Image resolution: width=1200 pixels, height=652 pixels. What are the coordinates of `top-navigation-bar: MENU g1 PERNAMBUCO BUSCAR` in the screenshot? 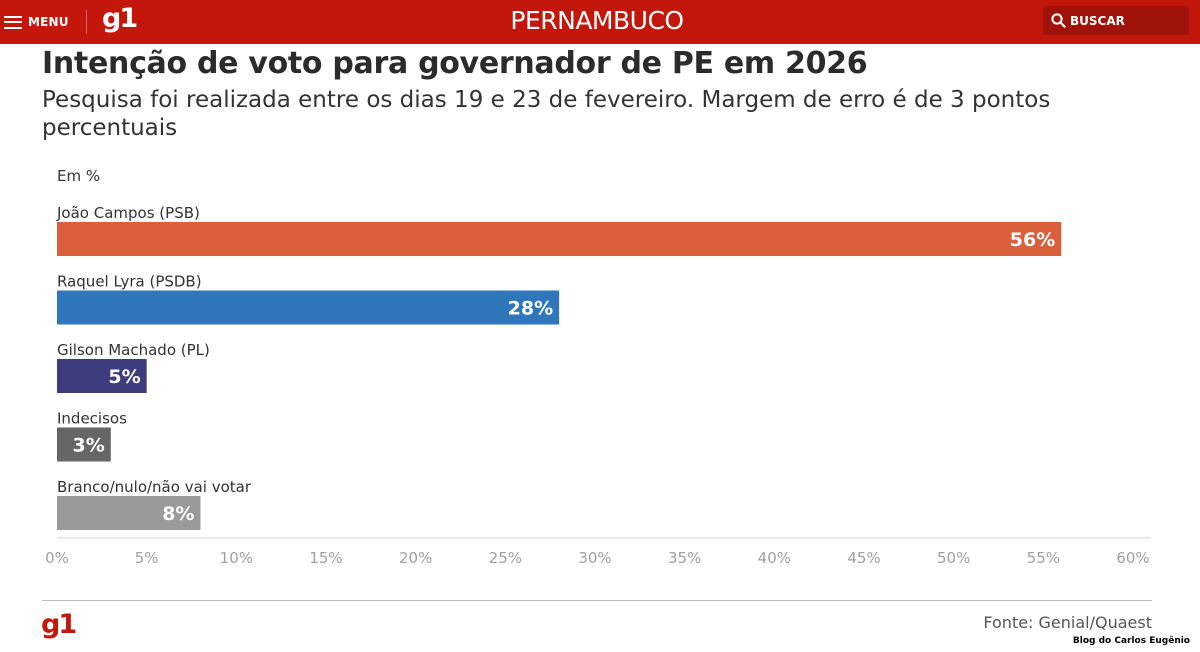 It's located at (600, 22).